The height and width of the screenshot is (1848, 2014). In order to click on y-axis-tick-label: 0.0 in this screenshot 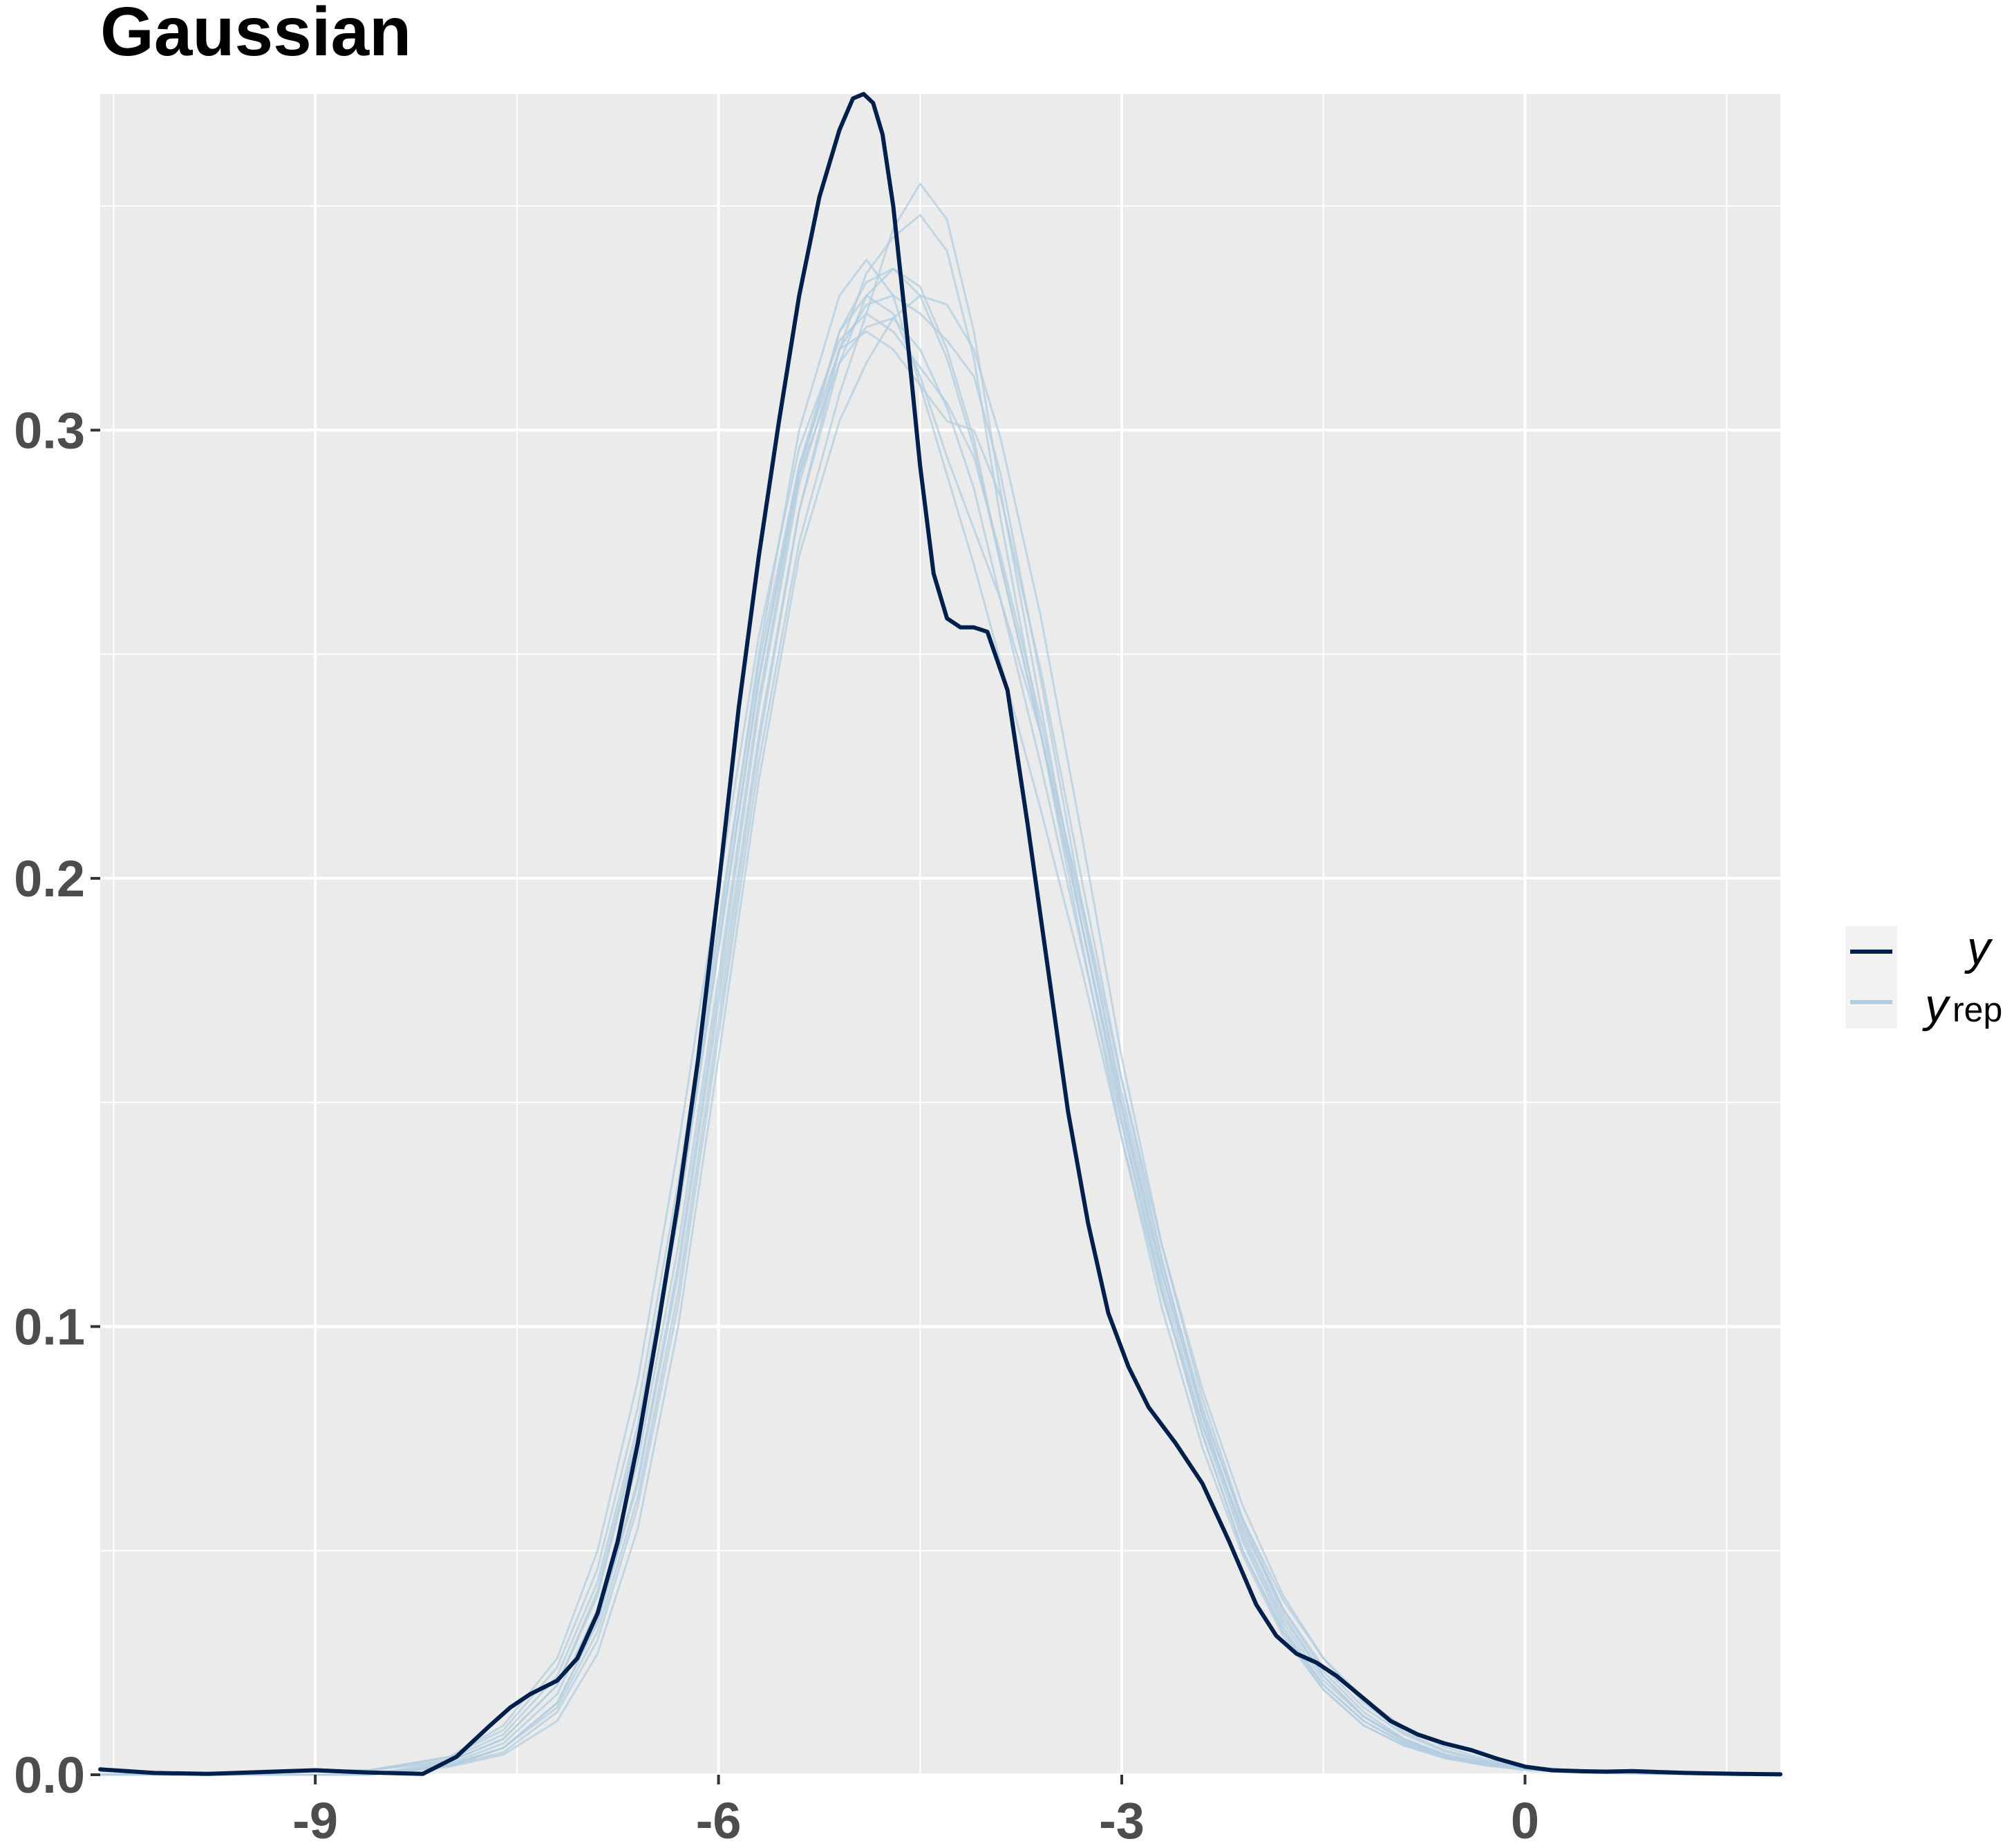, I will do `click(49, 1775)`.